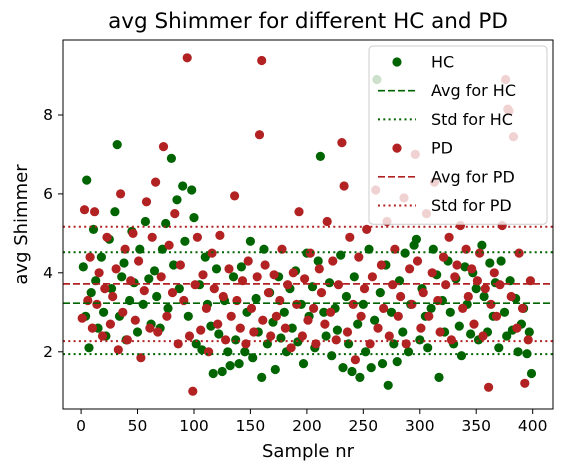  Describe the element at coordinates (473, 90) in the screenshot. I see `legend-label: Avg for HC` at that location.